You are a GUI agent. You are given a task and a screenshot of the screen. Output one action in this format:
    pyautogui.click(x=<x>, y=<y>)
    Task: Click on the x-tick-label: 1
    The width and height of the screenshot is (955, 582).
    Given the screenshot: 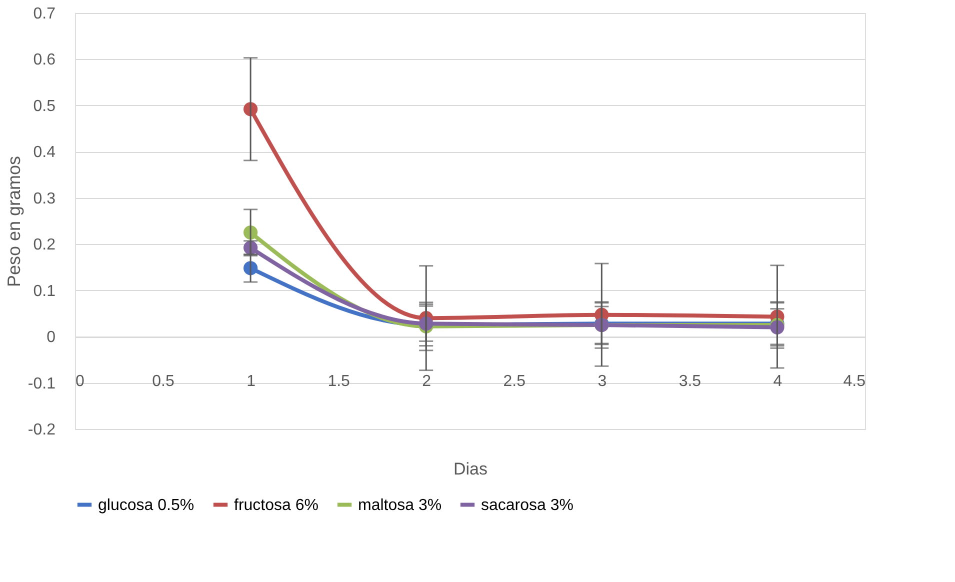 What is the action you would take?
    pyautogui.click(x=251, y=381)
    